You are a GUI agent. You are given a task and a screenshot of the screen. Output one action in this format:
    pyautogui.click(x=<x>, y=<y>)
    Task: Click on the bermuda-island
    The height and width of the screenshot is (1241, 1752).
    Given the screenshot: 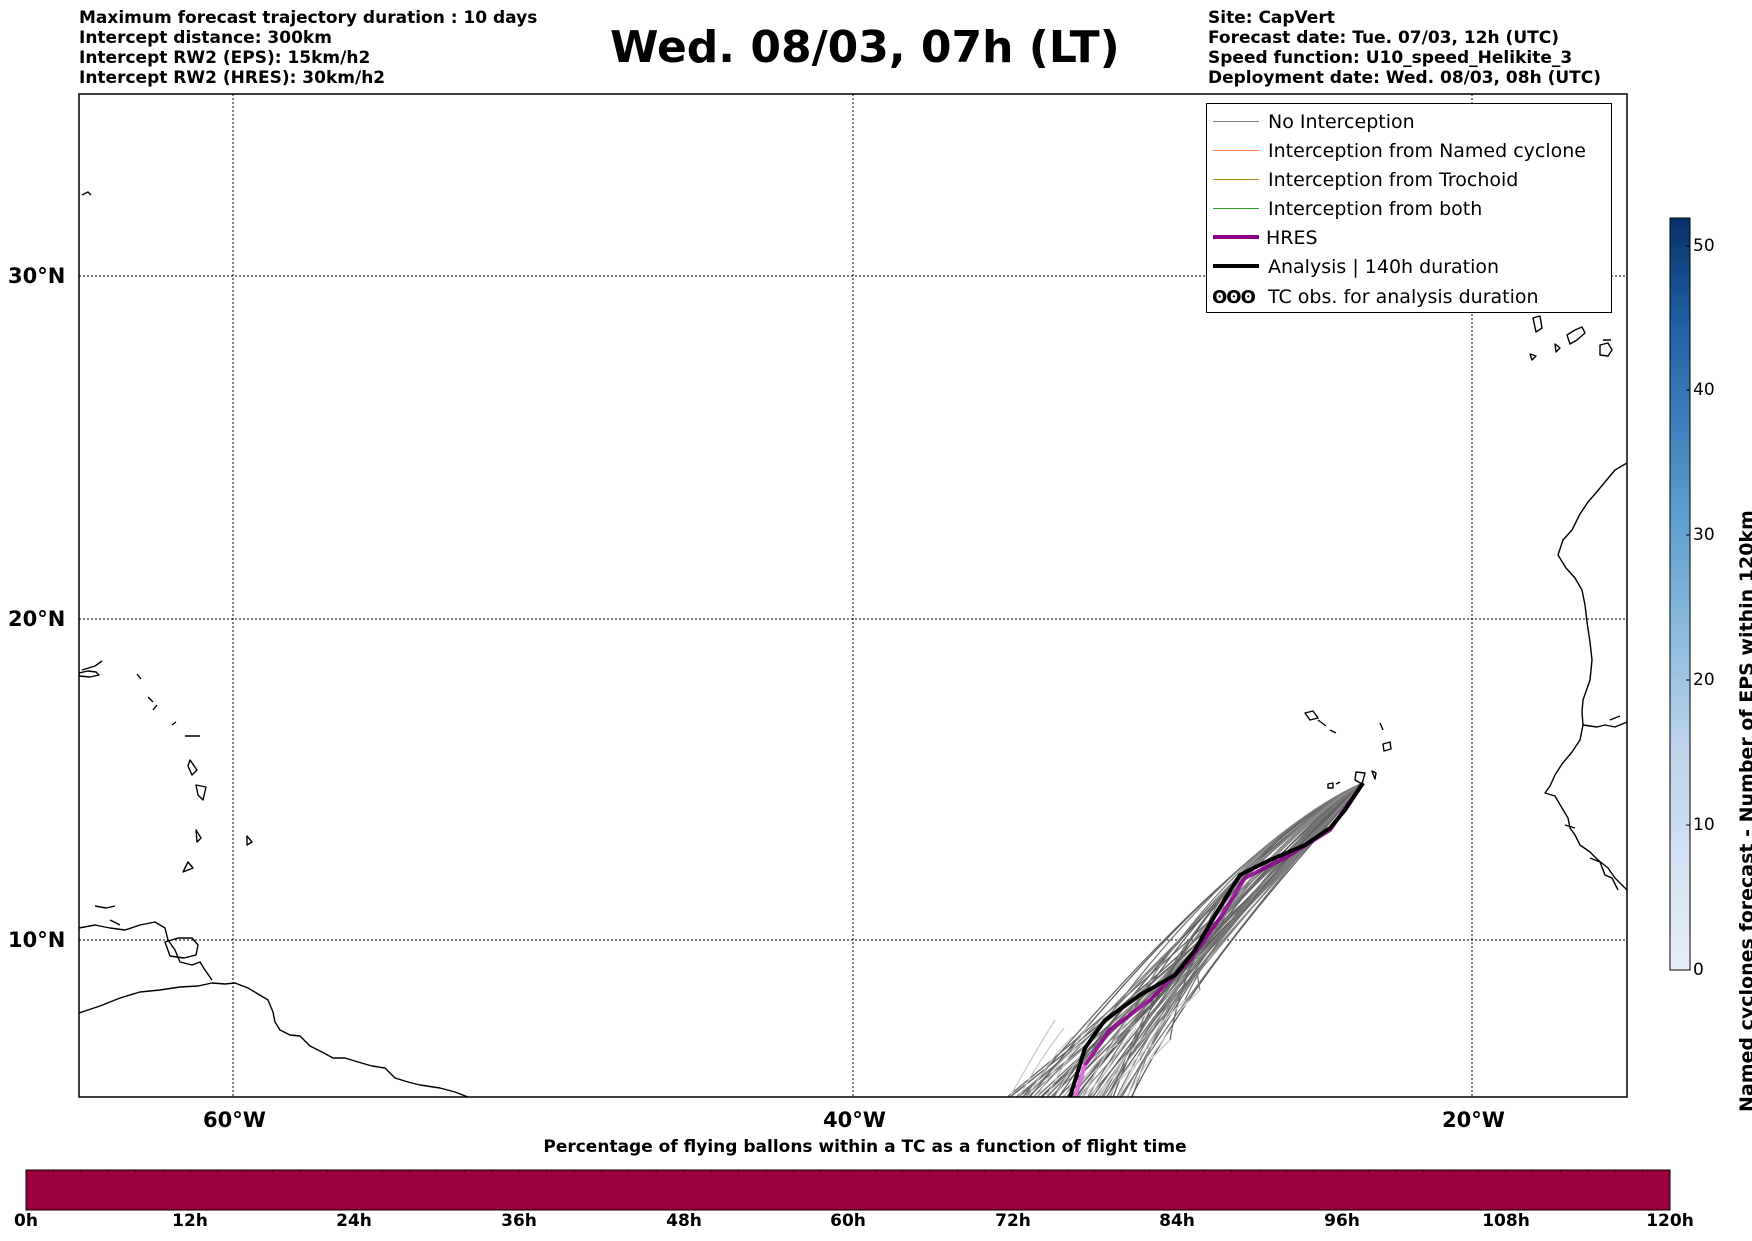 What is the action you would take?
    pyautogui.click(x=86, y=193)
    